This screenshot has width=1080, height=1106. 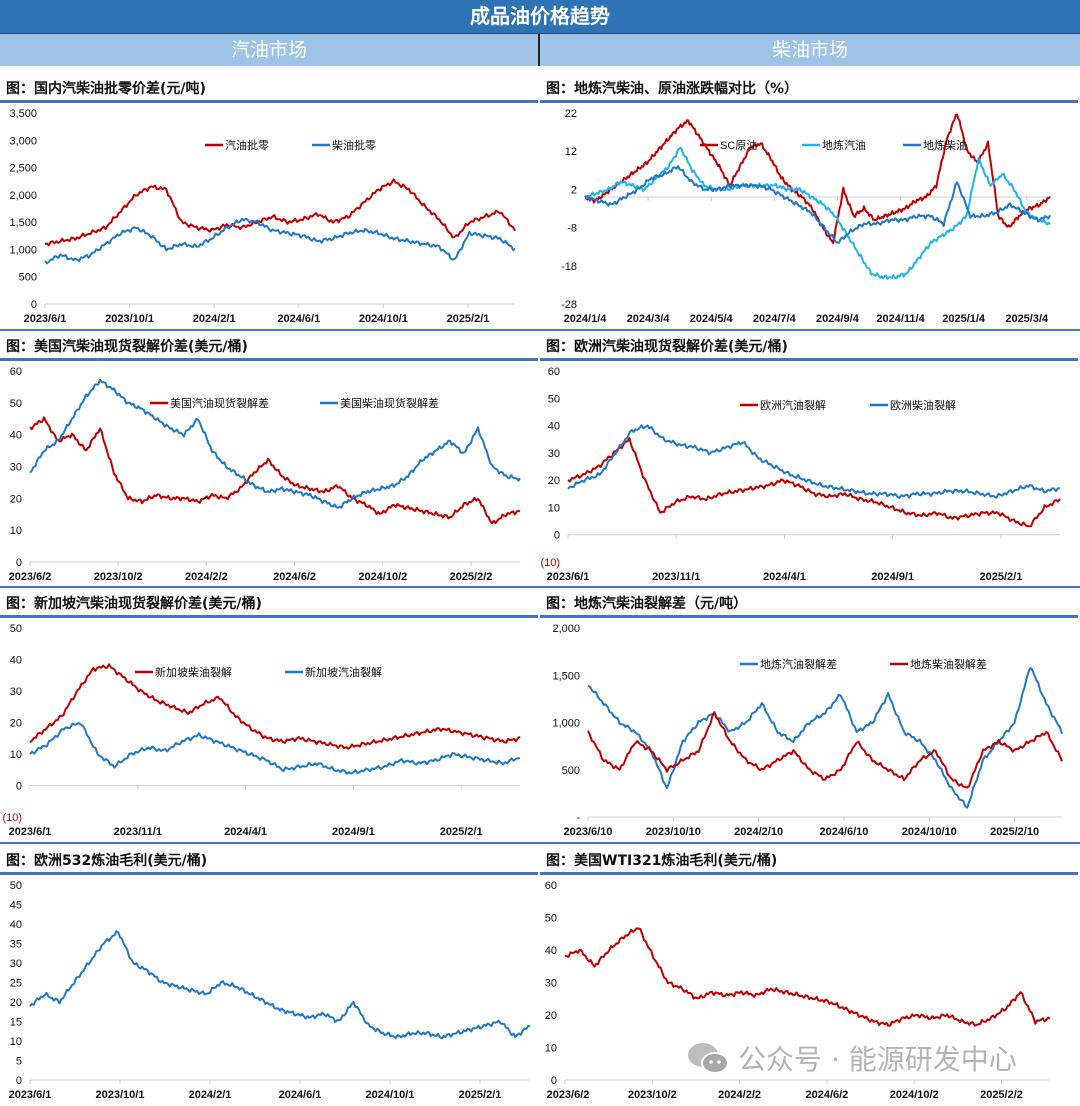 I want to click on y-tick-label: 3,000, so click(x=23, y=141).